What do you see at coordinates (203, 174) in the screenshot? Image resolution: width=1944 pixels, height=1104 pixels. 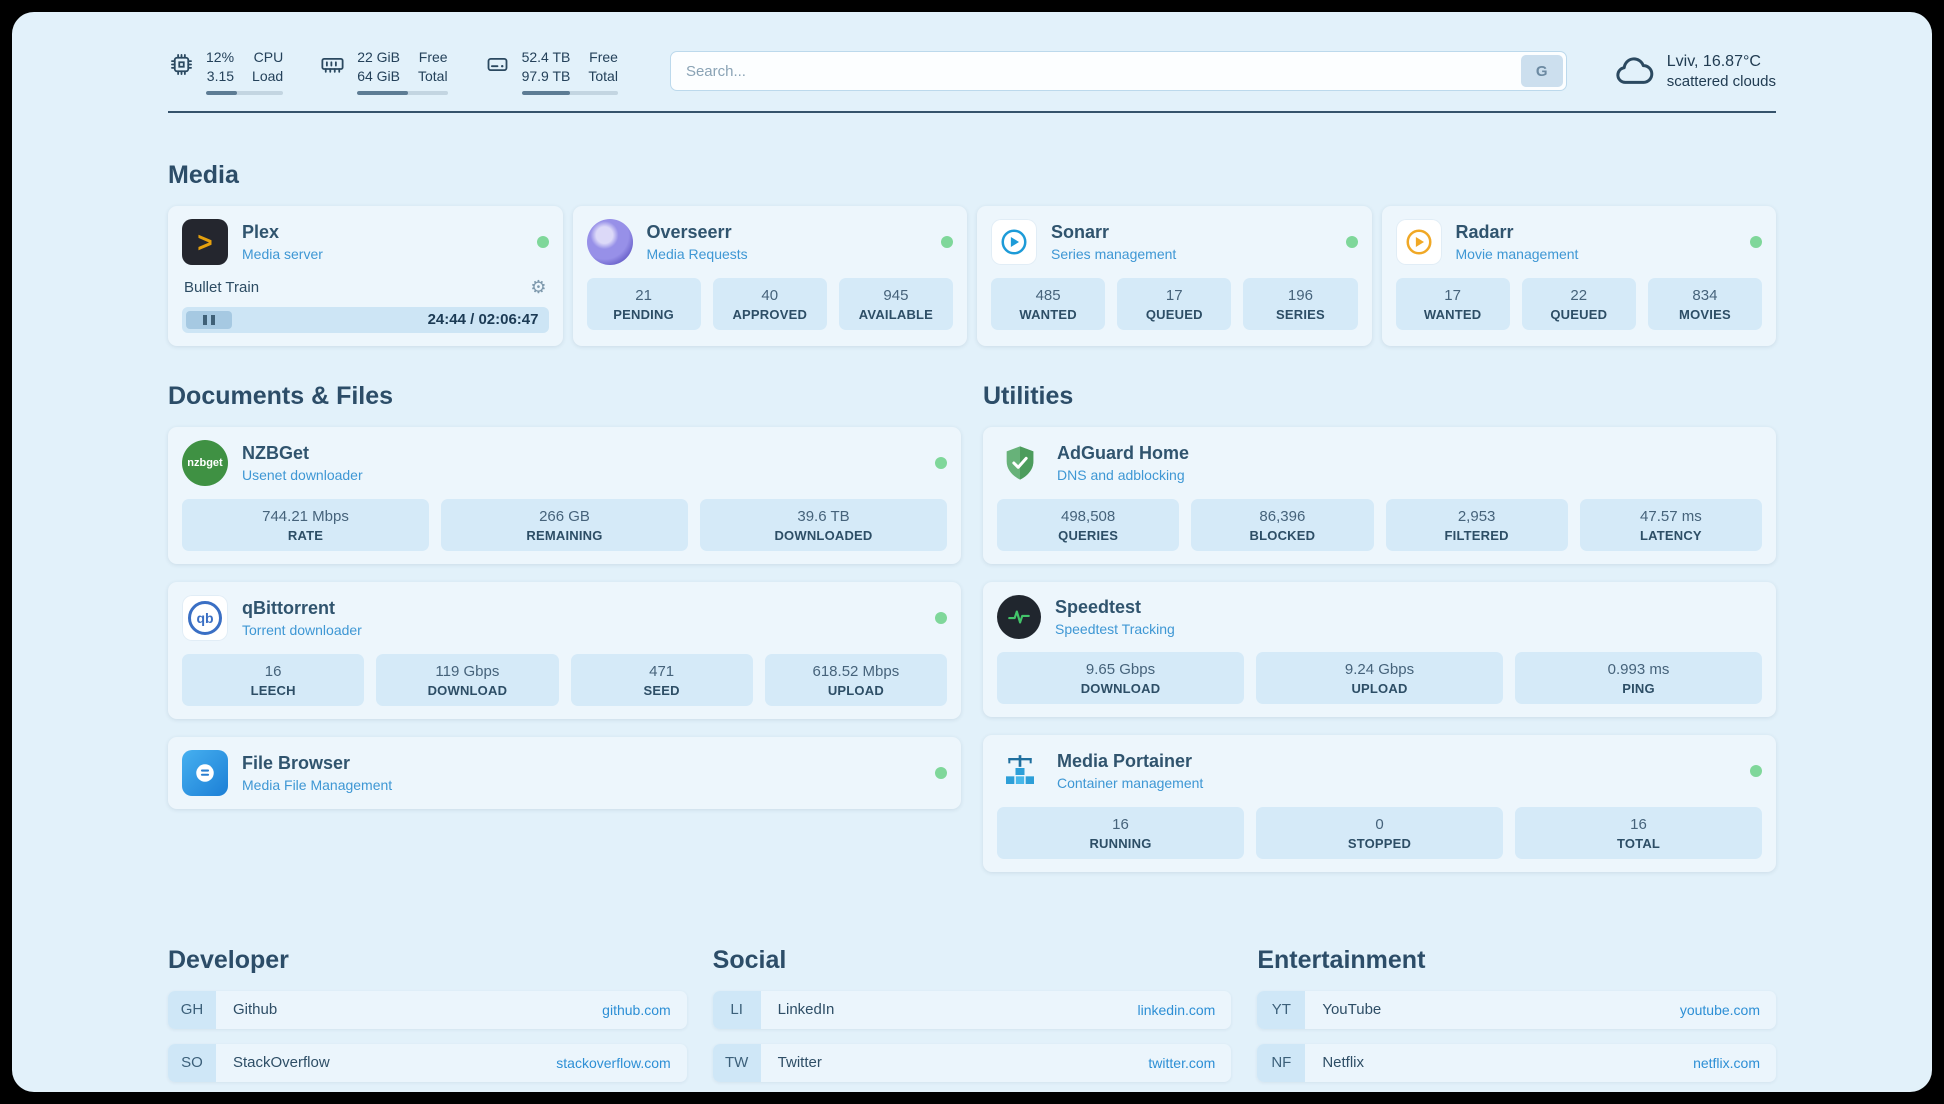 I see `section-title-media: Media` at bounding box center [203, 174].